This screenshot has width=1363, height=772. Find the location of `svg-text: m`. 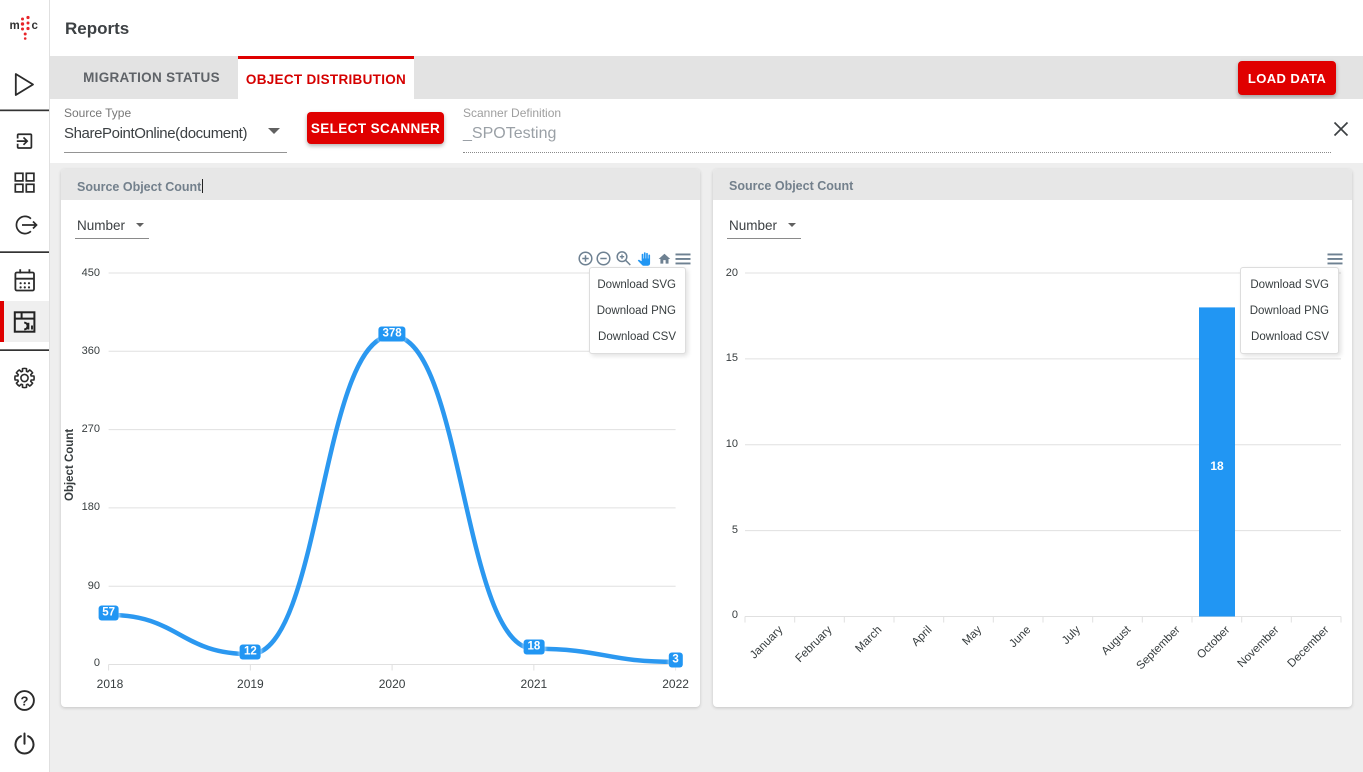

svg-text: m is located at coordinates (15, 26).